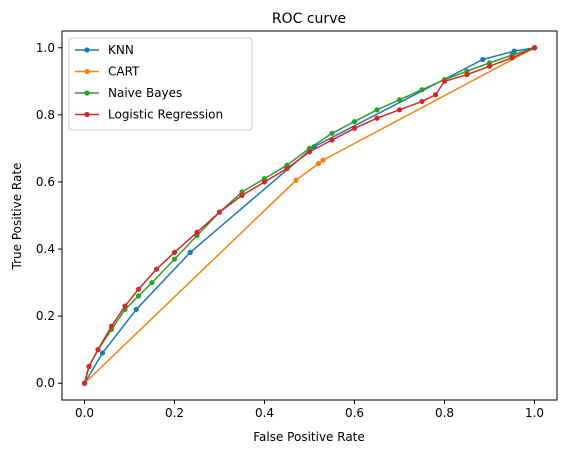 This screenshot has width=567, height=453. What do you see at coordinates (354, 413) in the screenshot?
I see `x-tick-label: 0.6` at bounding box center [354, 413].